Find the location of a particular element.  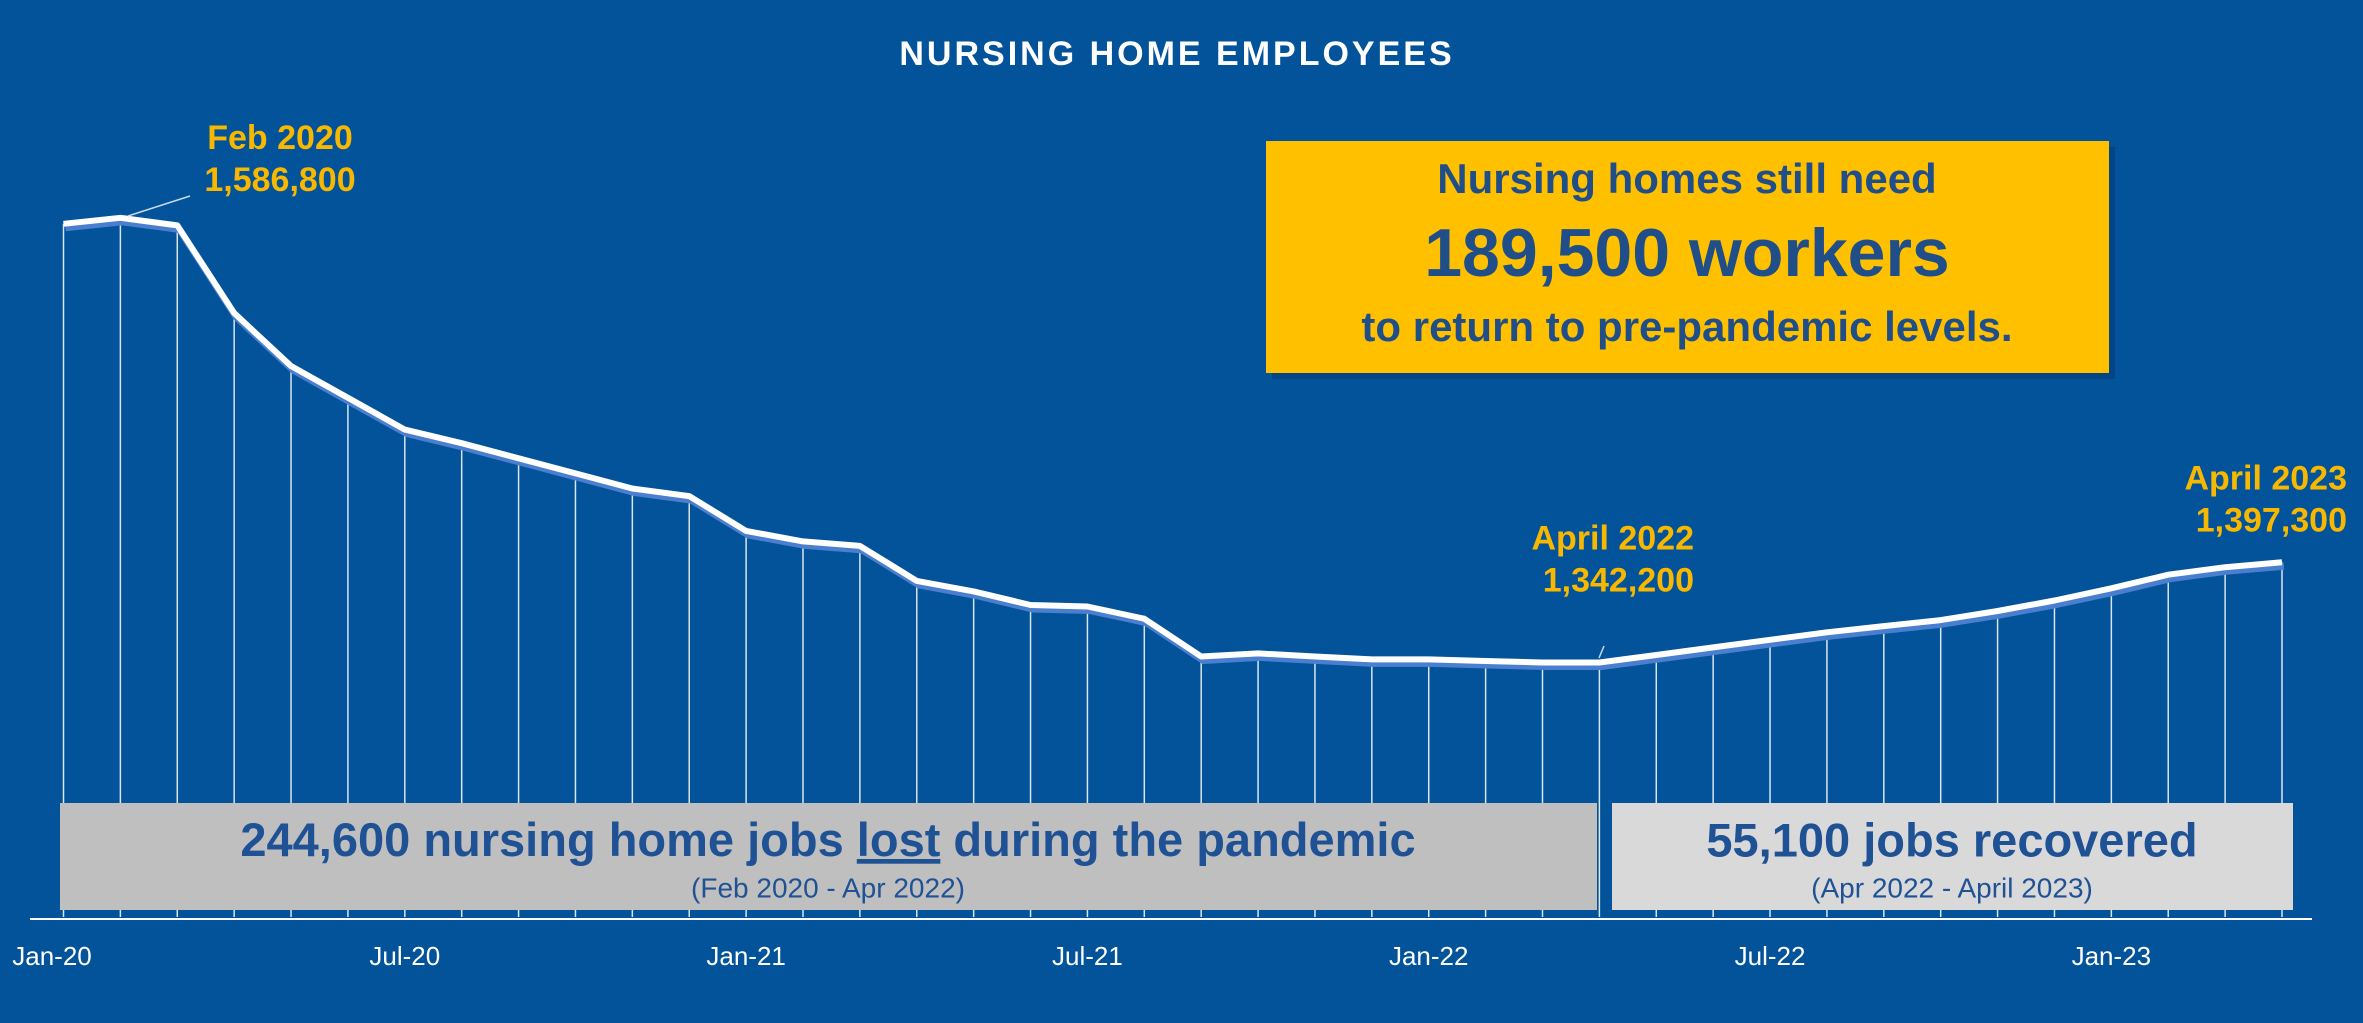

value-label: 1,397,300 is located at coordinates (2271, 520).